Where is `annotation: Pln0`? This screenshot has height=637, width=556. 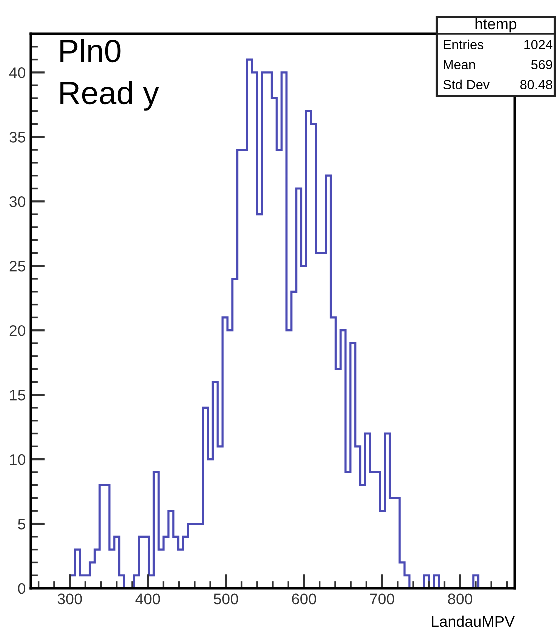 annotation: Pln0 is located at coordinates (90, 51).